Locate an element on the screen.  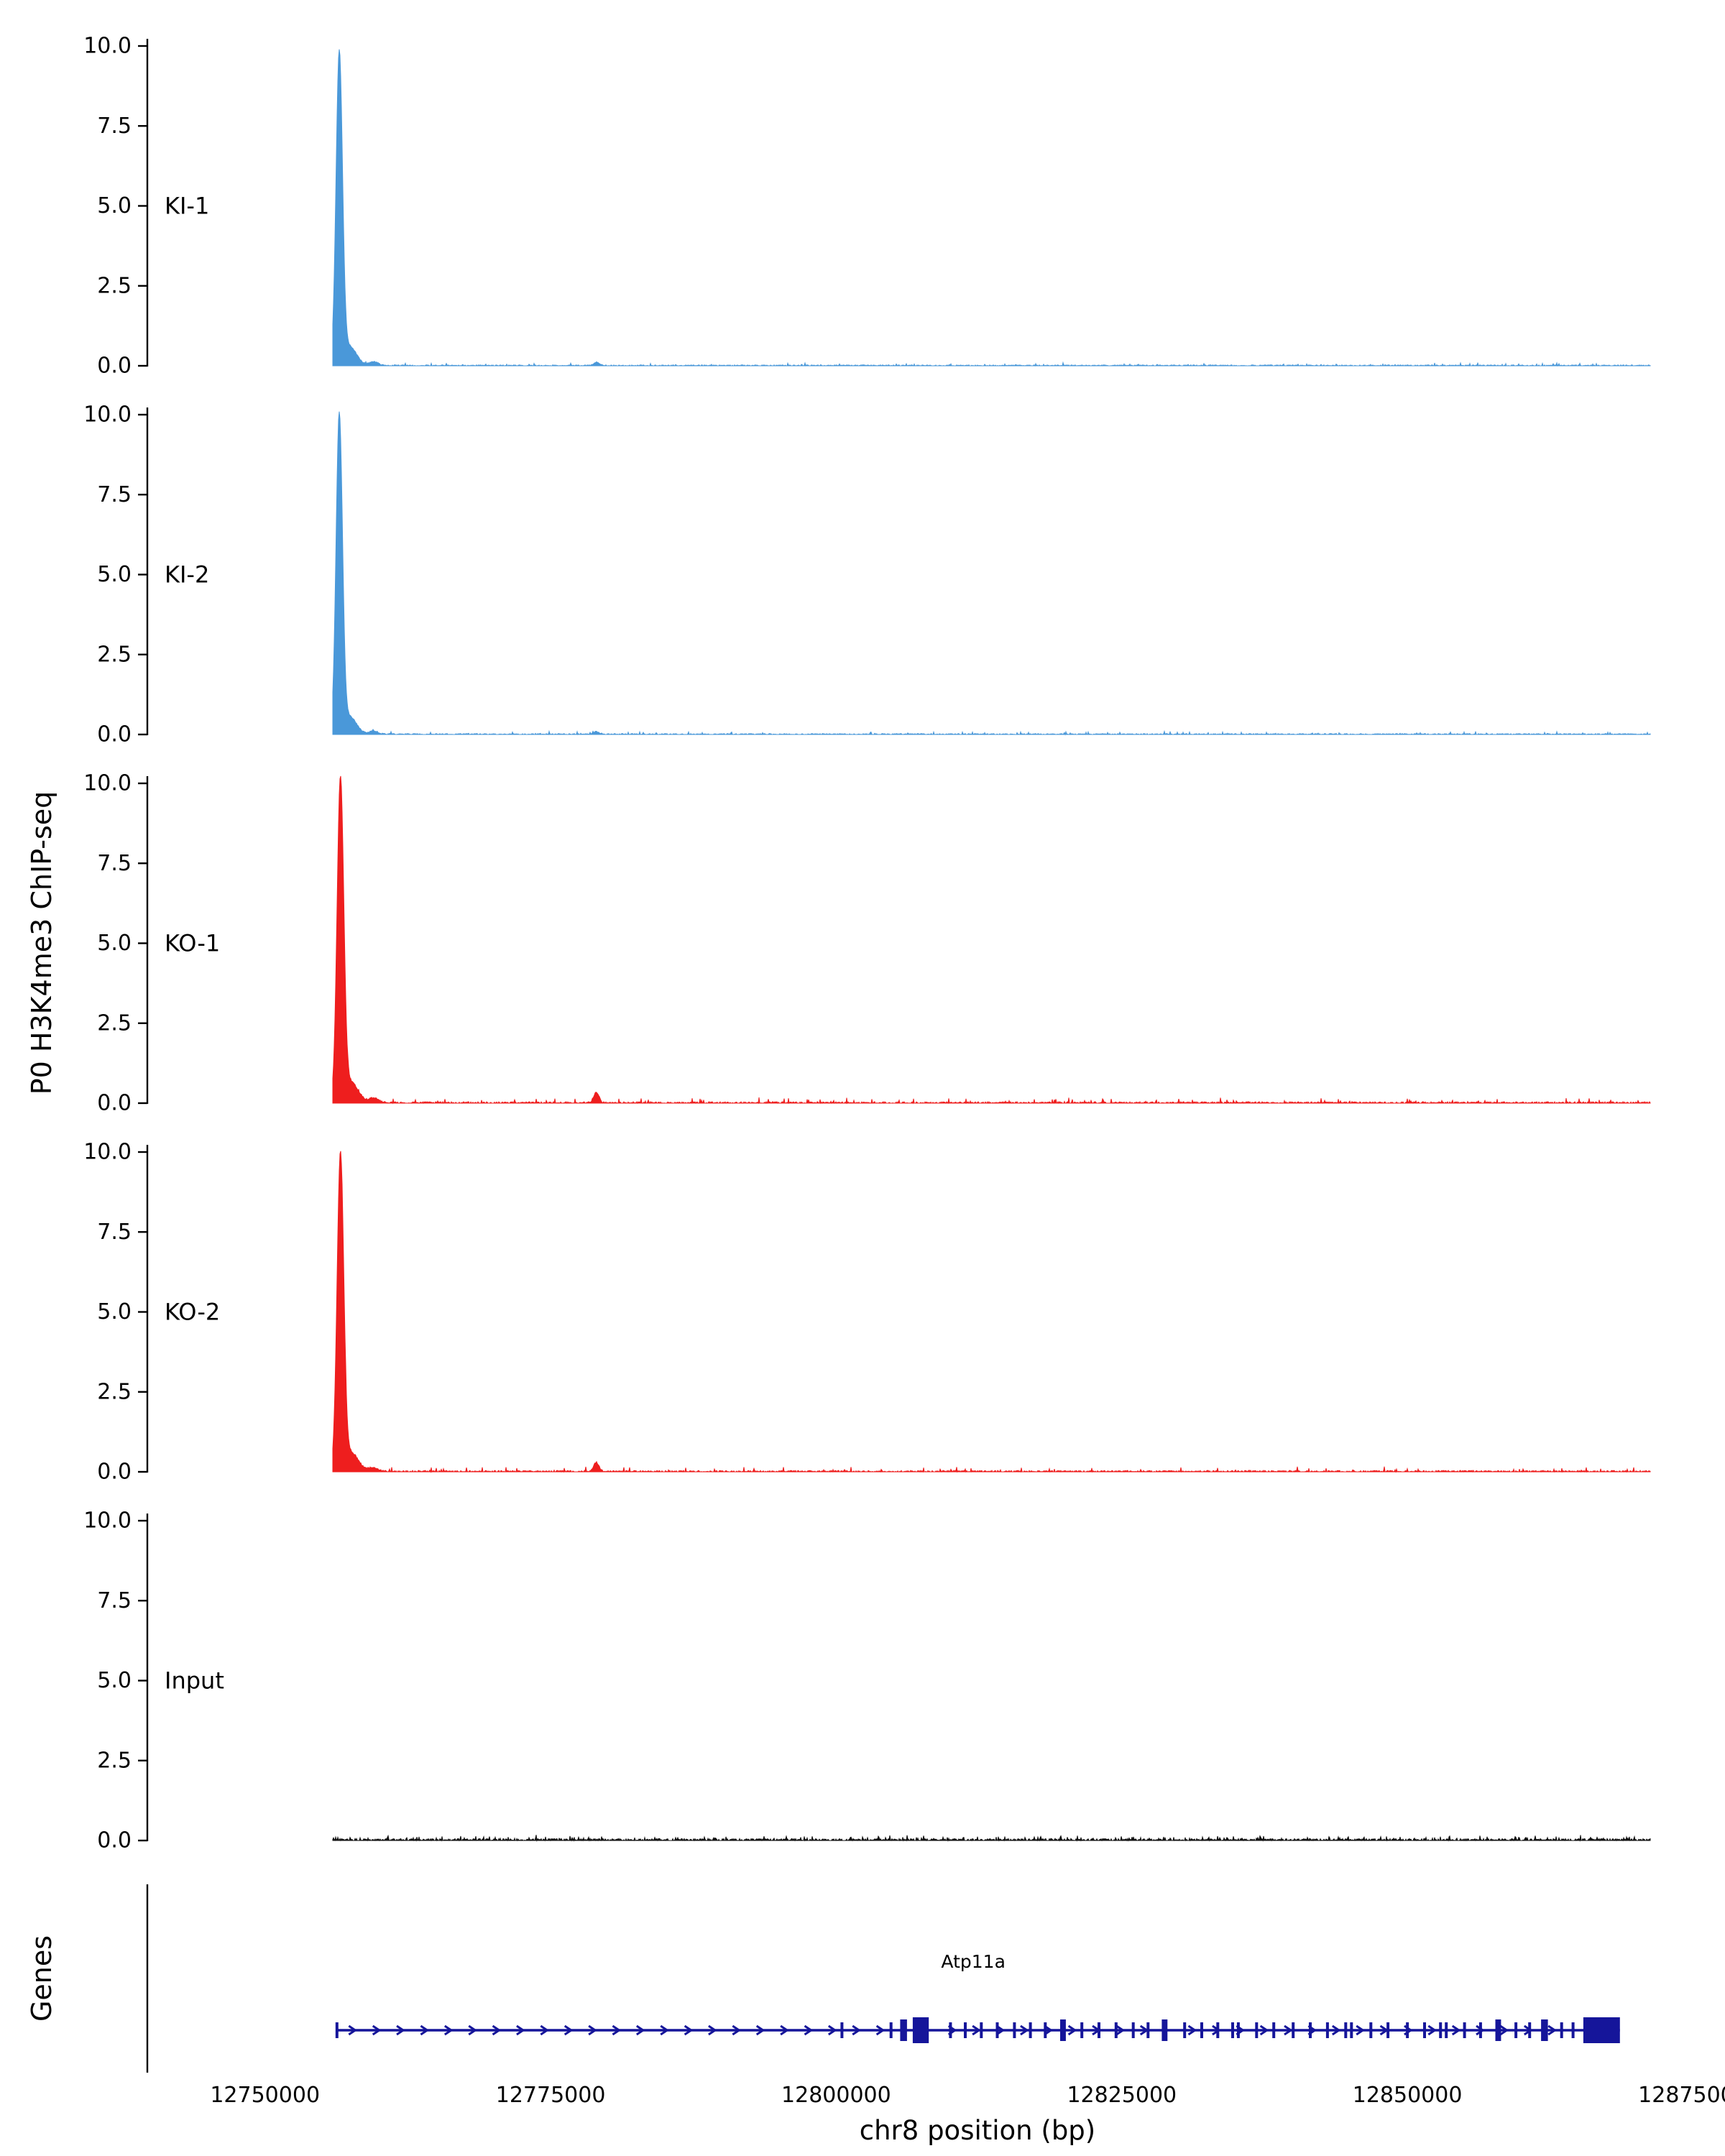
track-KO-2: 10.0 7.5 5.0 2.5 0.0 KO-2 is located at coordinates (867, 1311).